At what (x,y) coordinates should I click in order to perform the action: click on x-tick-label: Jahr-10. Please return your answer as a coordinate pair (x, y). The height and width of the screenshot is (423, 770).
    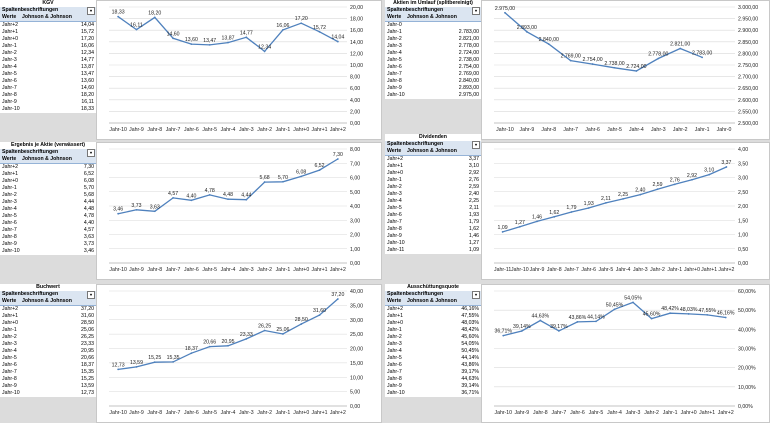
    Looking at the image, I should click on (505, 130).